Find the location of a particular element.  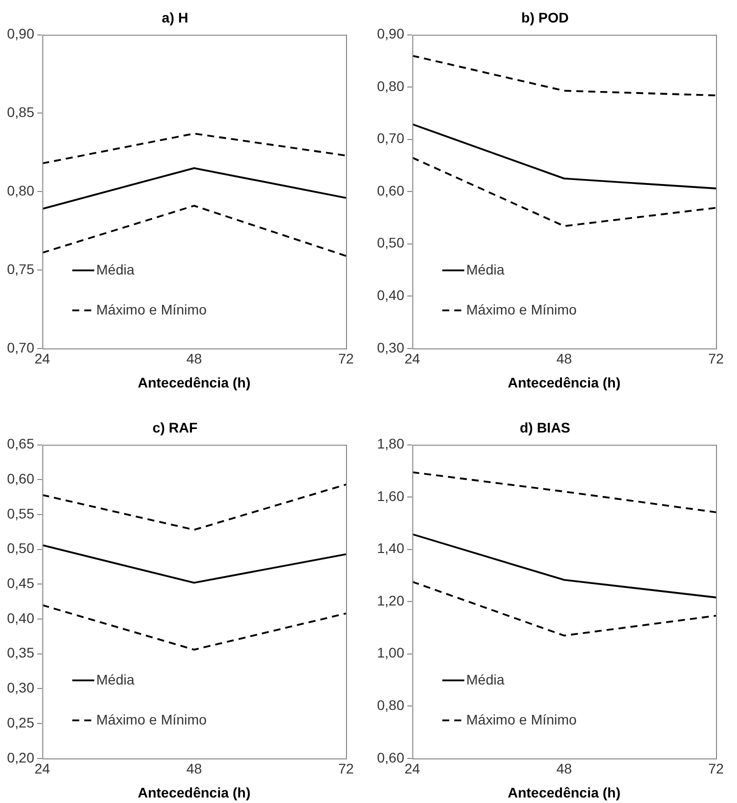

y-tick-label: 0,65 is located at coordinates (20, 444).